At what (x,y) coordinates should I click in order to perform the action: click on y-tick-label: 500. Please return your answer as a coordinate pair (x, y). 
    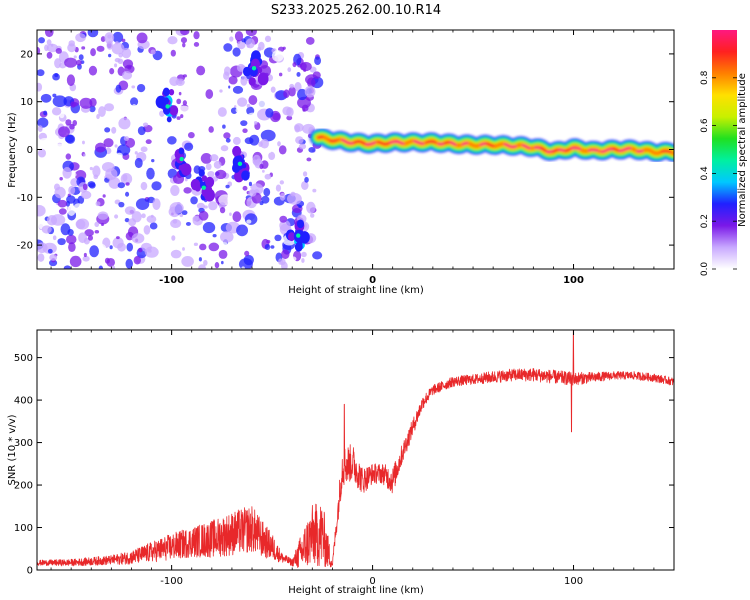
    Looking at the image, I should click on (23, 358).